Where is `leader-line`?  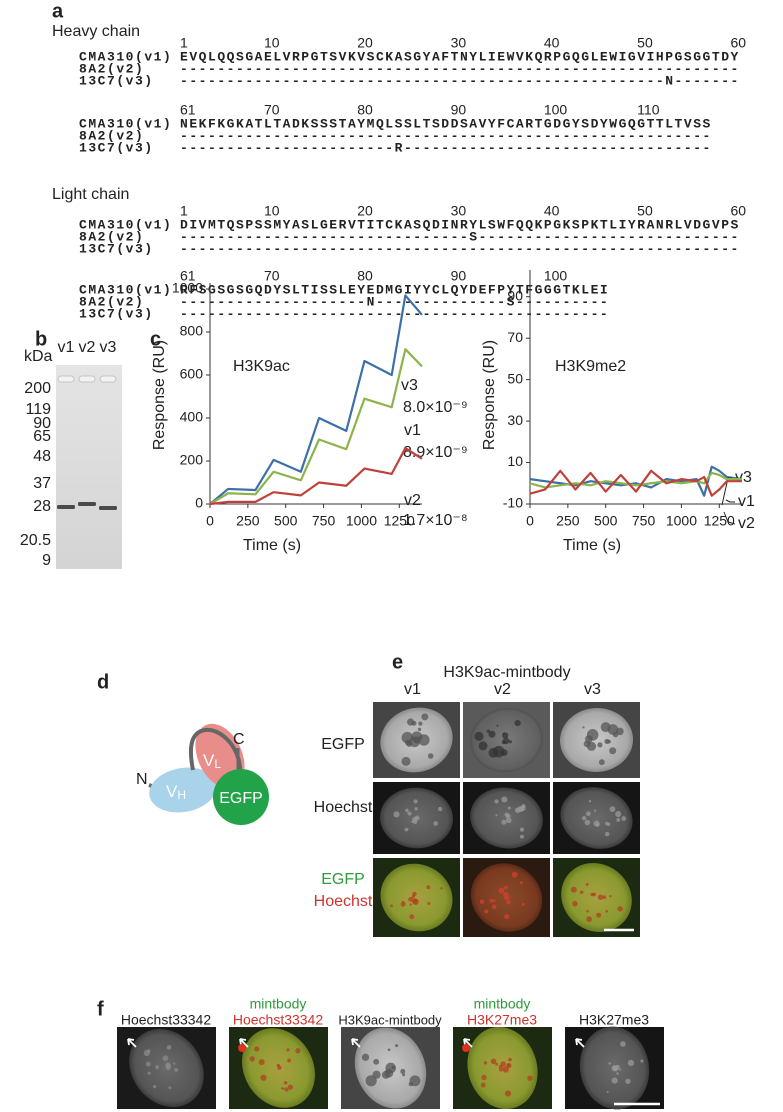
leader-line is located at coordinates (729, 518).